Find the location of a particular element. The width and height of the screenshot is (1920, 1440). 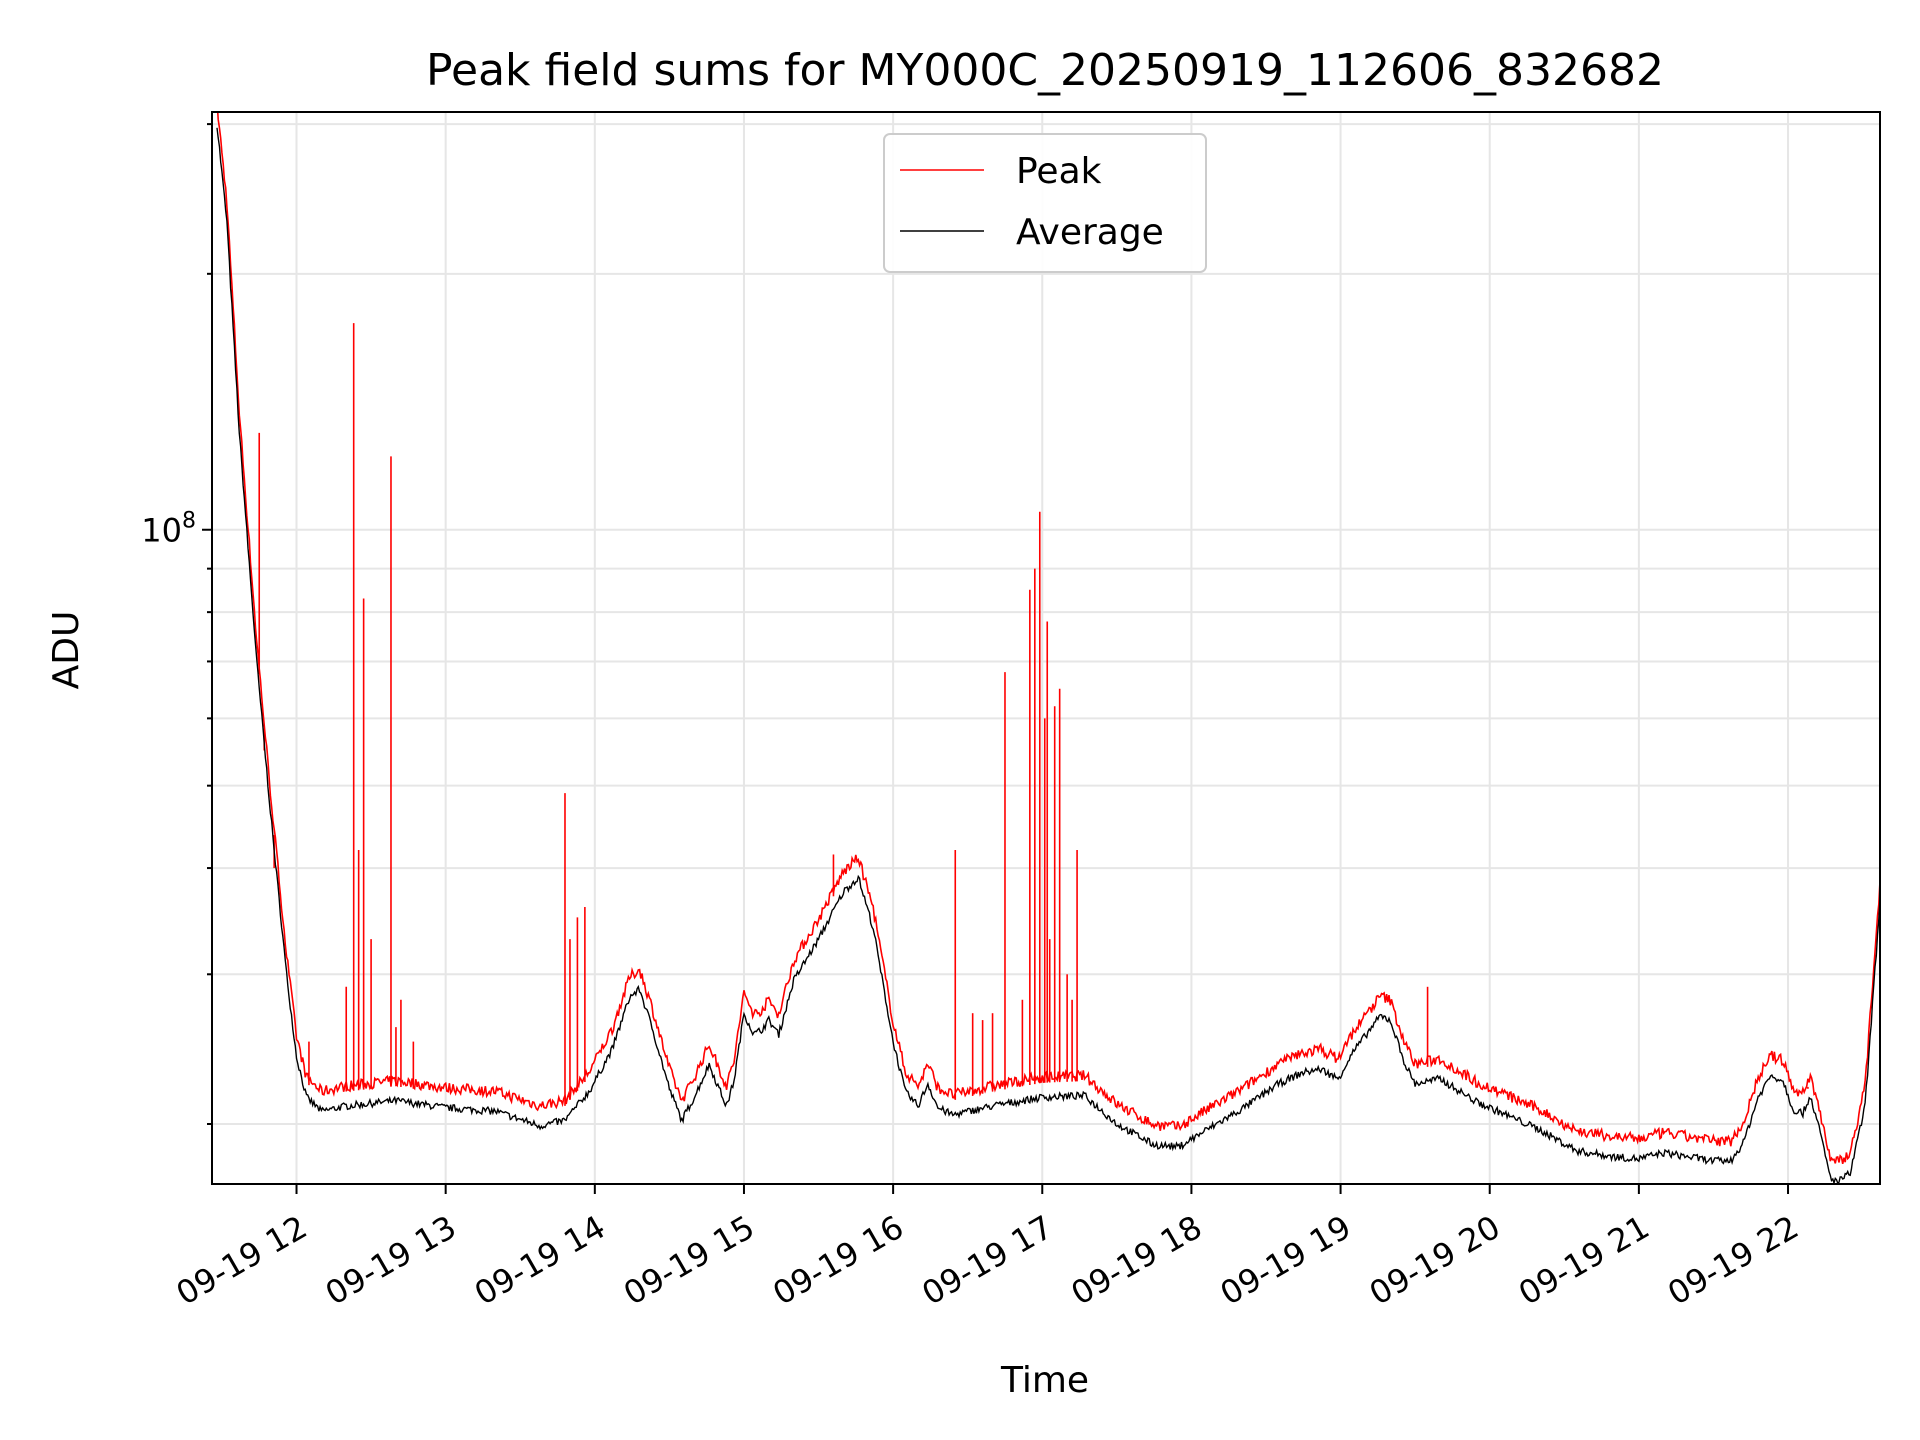

legend-box is located at coordinates (1045, 203).